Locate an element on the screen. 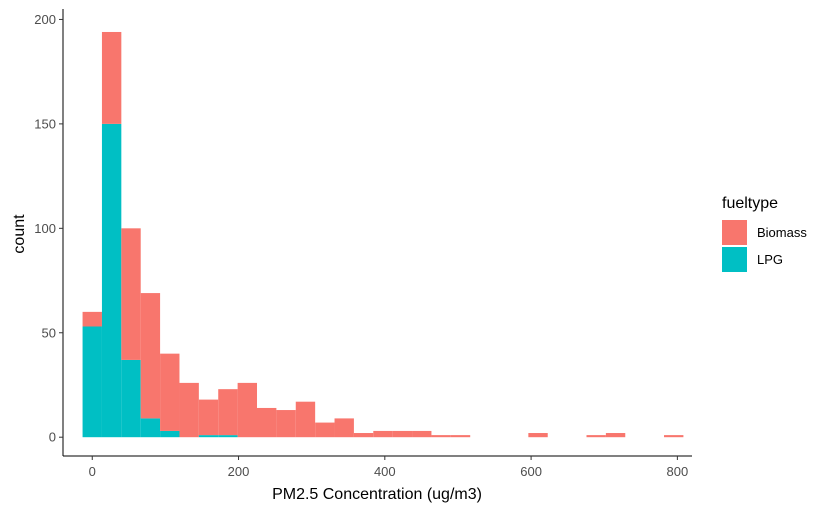 The height and width of the screenshot is (511, 828). legend: fueltype Biomass LPG is located at coordinates (764, 233).